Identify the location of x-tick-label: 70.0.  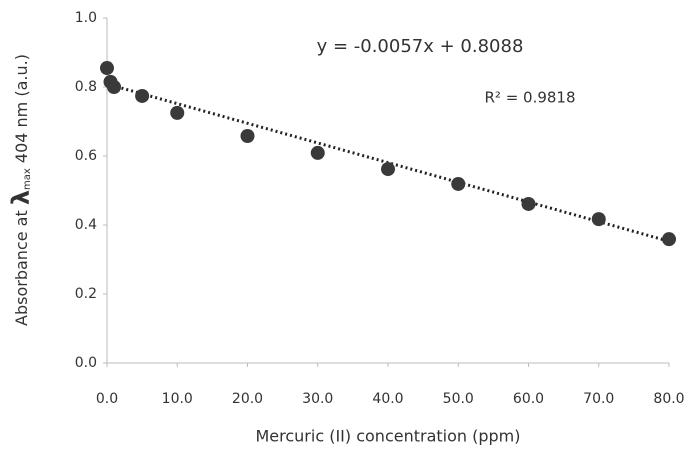
(598, 399).